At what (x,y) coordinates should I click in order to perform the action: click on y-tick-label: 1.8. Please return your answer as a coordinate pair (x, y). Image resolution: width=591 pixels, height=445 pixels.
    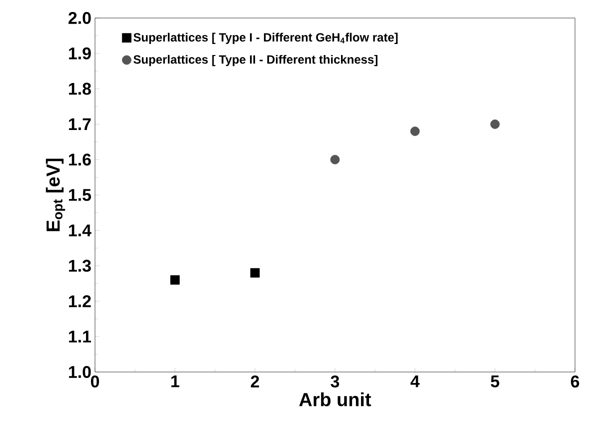
    Looking at the image, I should click on (80, 88).